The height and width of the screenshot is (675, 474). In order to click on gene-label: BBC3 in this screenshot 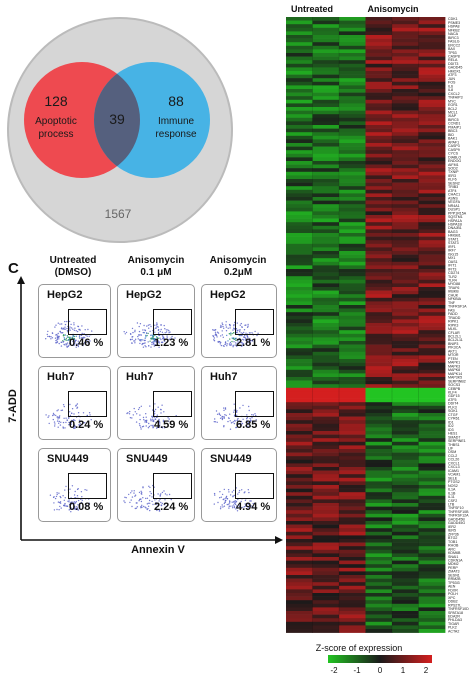, I will do `click(452, 131)`.